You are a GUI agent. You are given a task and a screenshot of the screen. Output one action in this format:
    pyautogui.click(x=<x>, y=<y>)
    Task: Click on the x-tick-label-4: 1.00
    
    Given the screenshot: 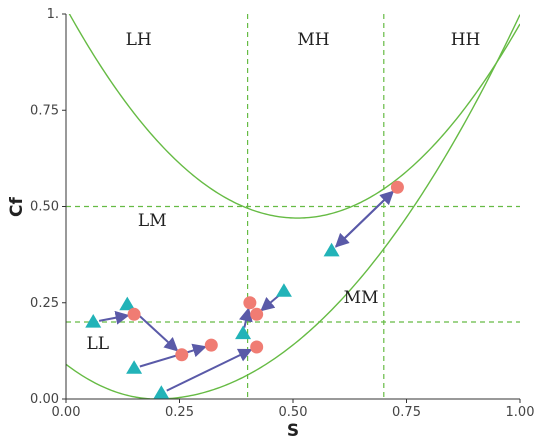 What is the action you would take?
    pyautogui.click(x=520, y=412)
    